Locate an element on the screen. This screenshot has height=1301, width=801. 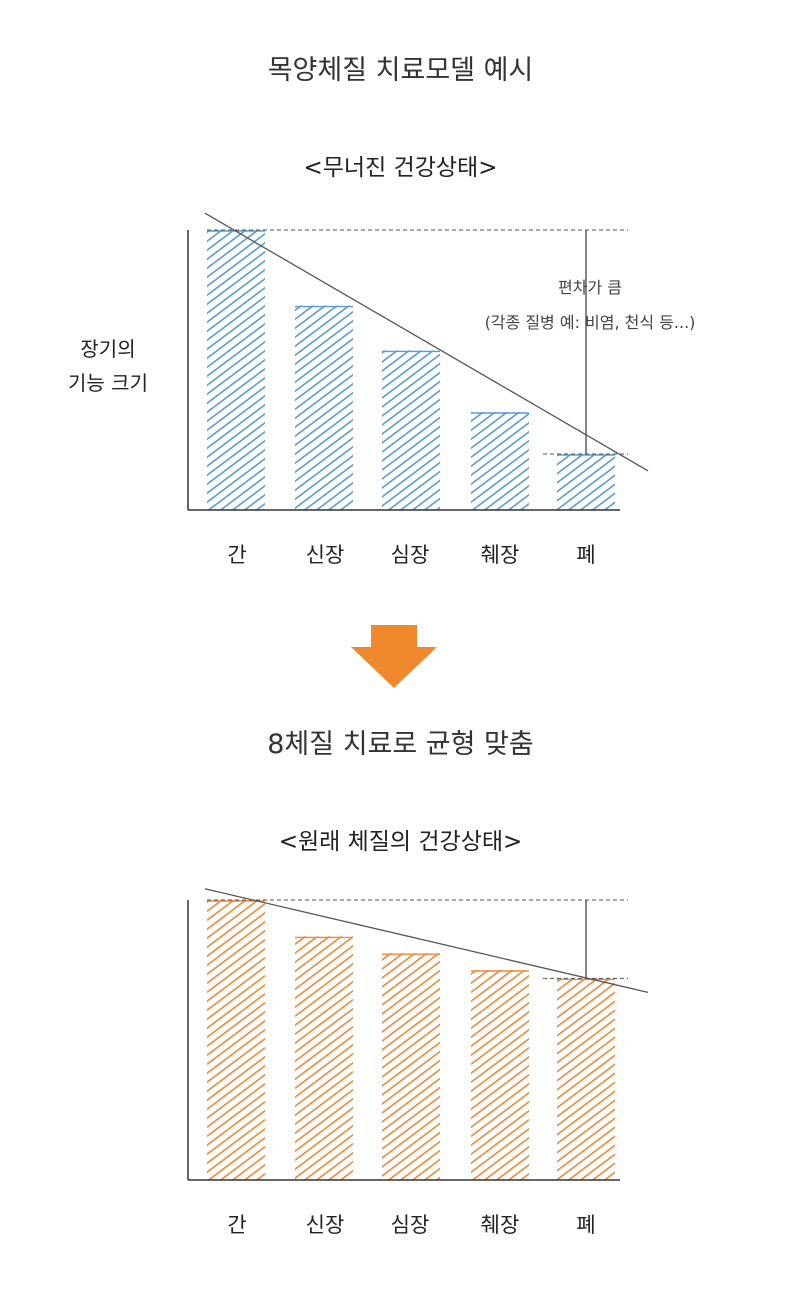
page-title: 목양체질 치료모델 예시 is located at coordinates (400, 70).